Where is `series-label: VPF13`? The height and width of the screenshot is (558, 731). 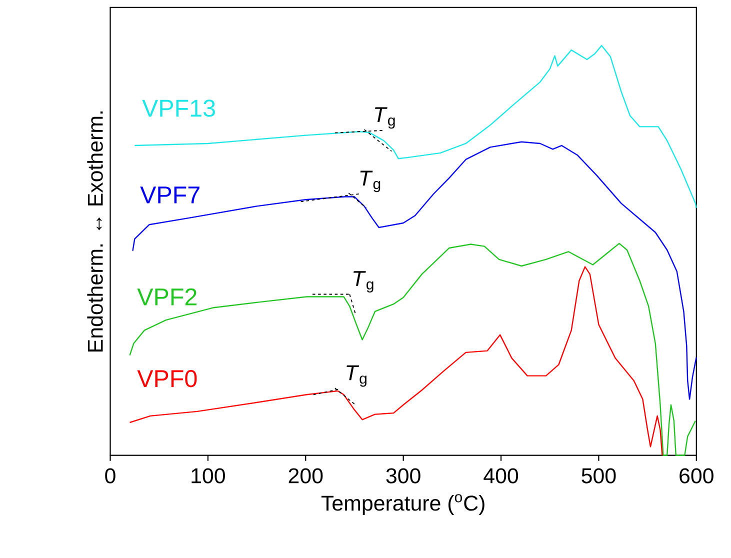 series-label: VPF13 is located at coordinates (178, 108).